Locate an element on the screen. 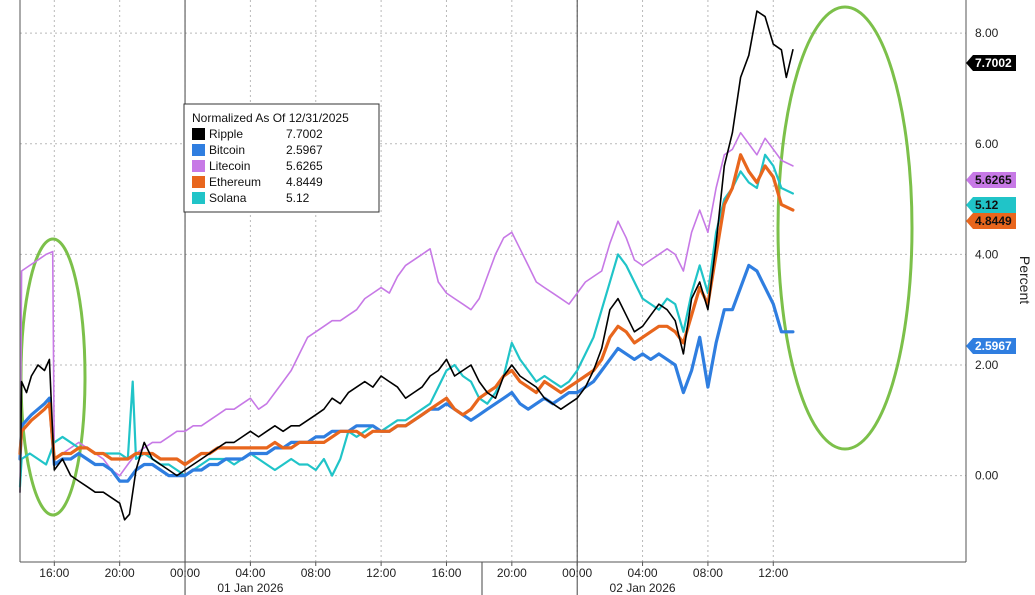 The width and height of the screenshot is (1035, 595). legend-entry-litecoin: Litecoin 5.6265 is located at coordinates (257, 166).